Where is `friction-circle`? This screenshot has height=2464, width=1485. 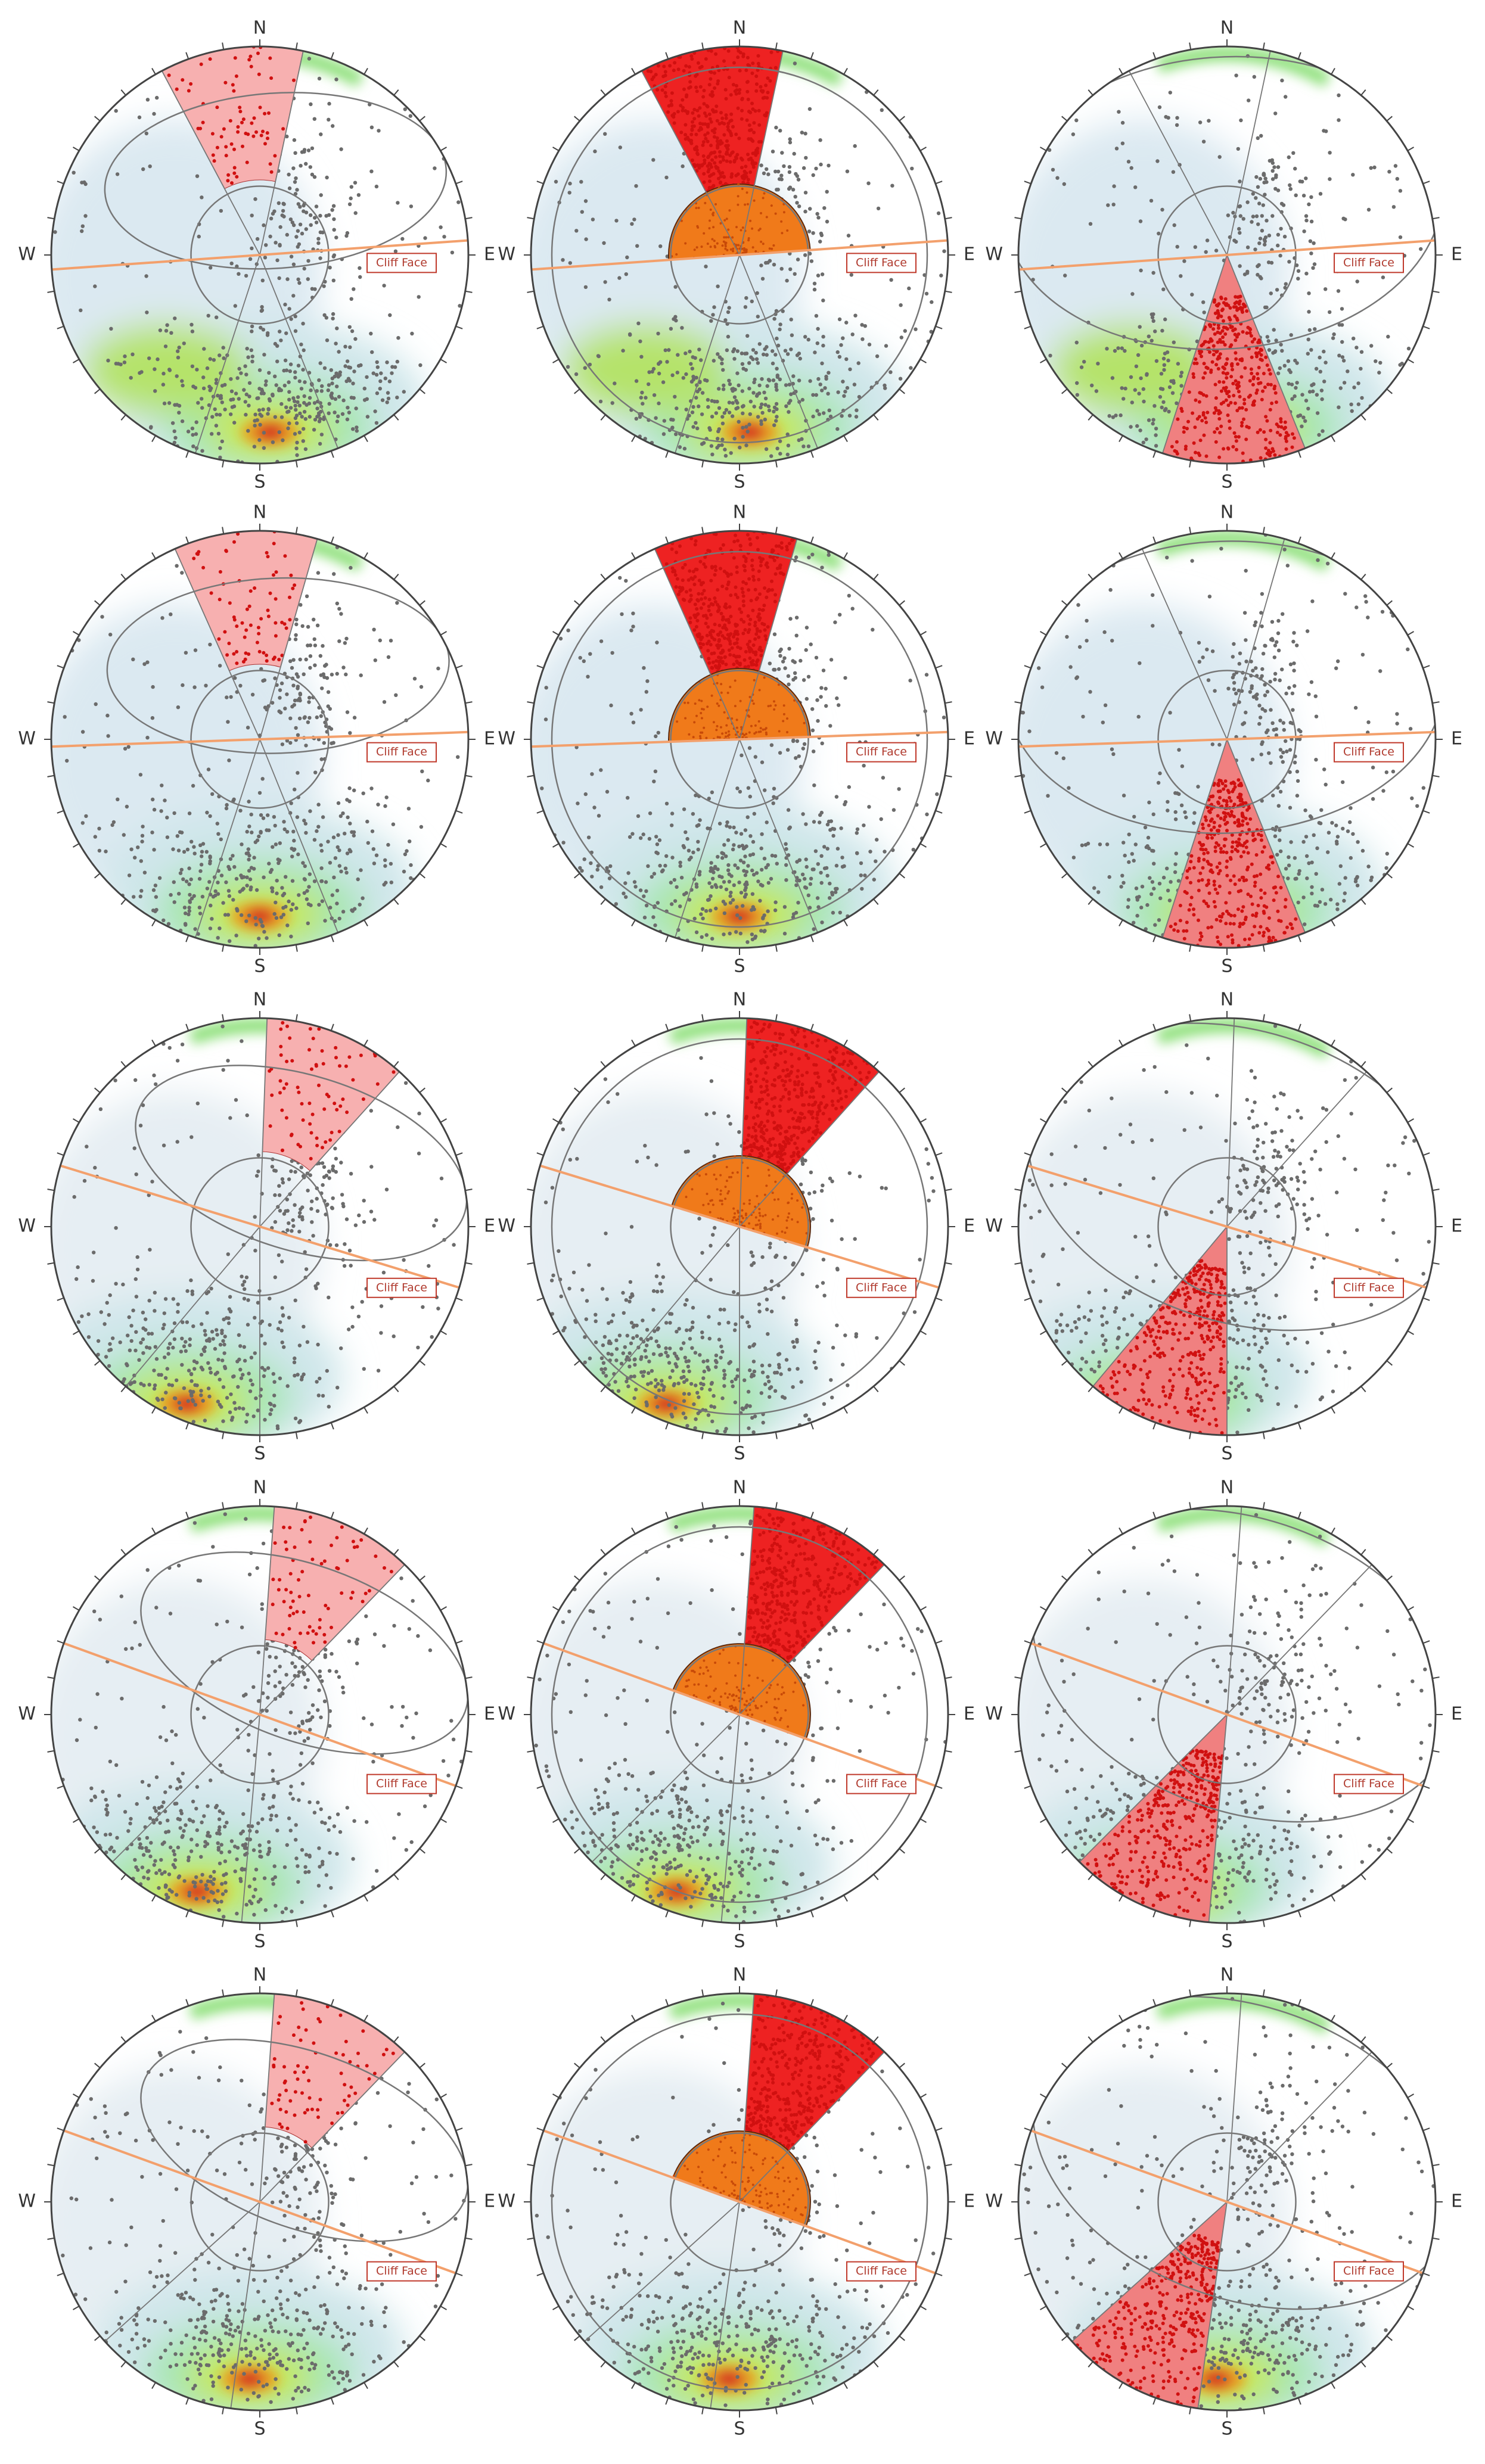
friction-circle is located at coordinates (740, 255).